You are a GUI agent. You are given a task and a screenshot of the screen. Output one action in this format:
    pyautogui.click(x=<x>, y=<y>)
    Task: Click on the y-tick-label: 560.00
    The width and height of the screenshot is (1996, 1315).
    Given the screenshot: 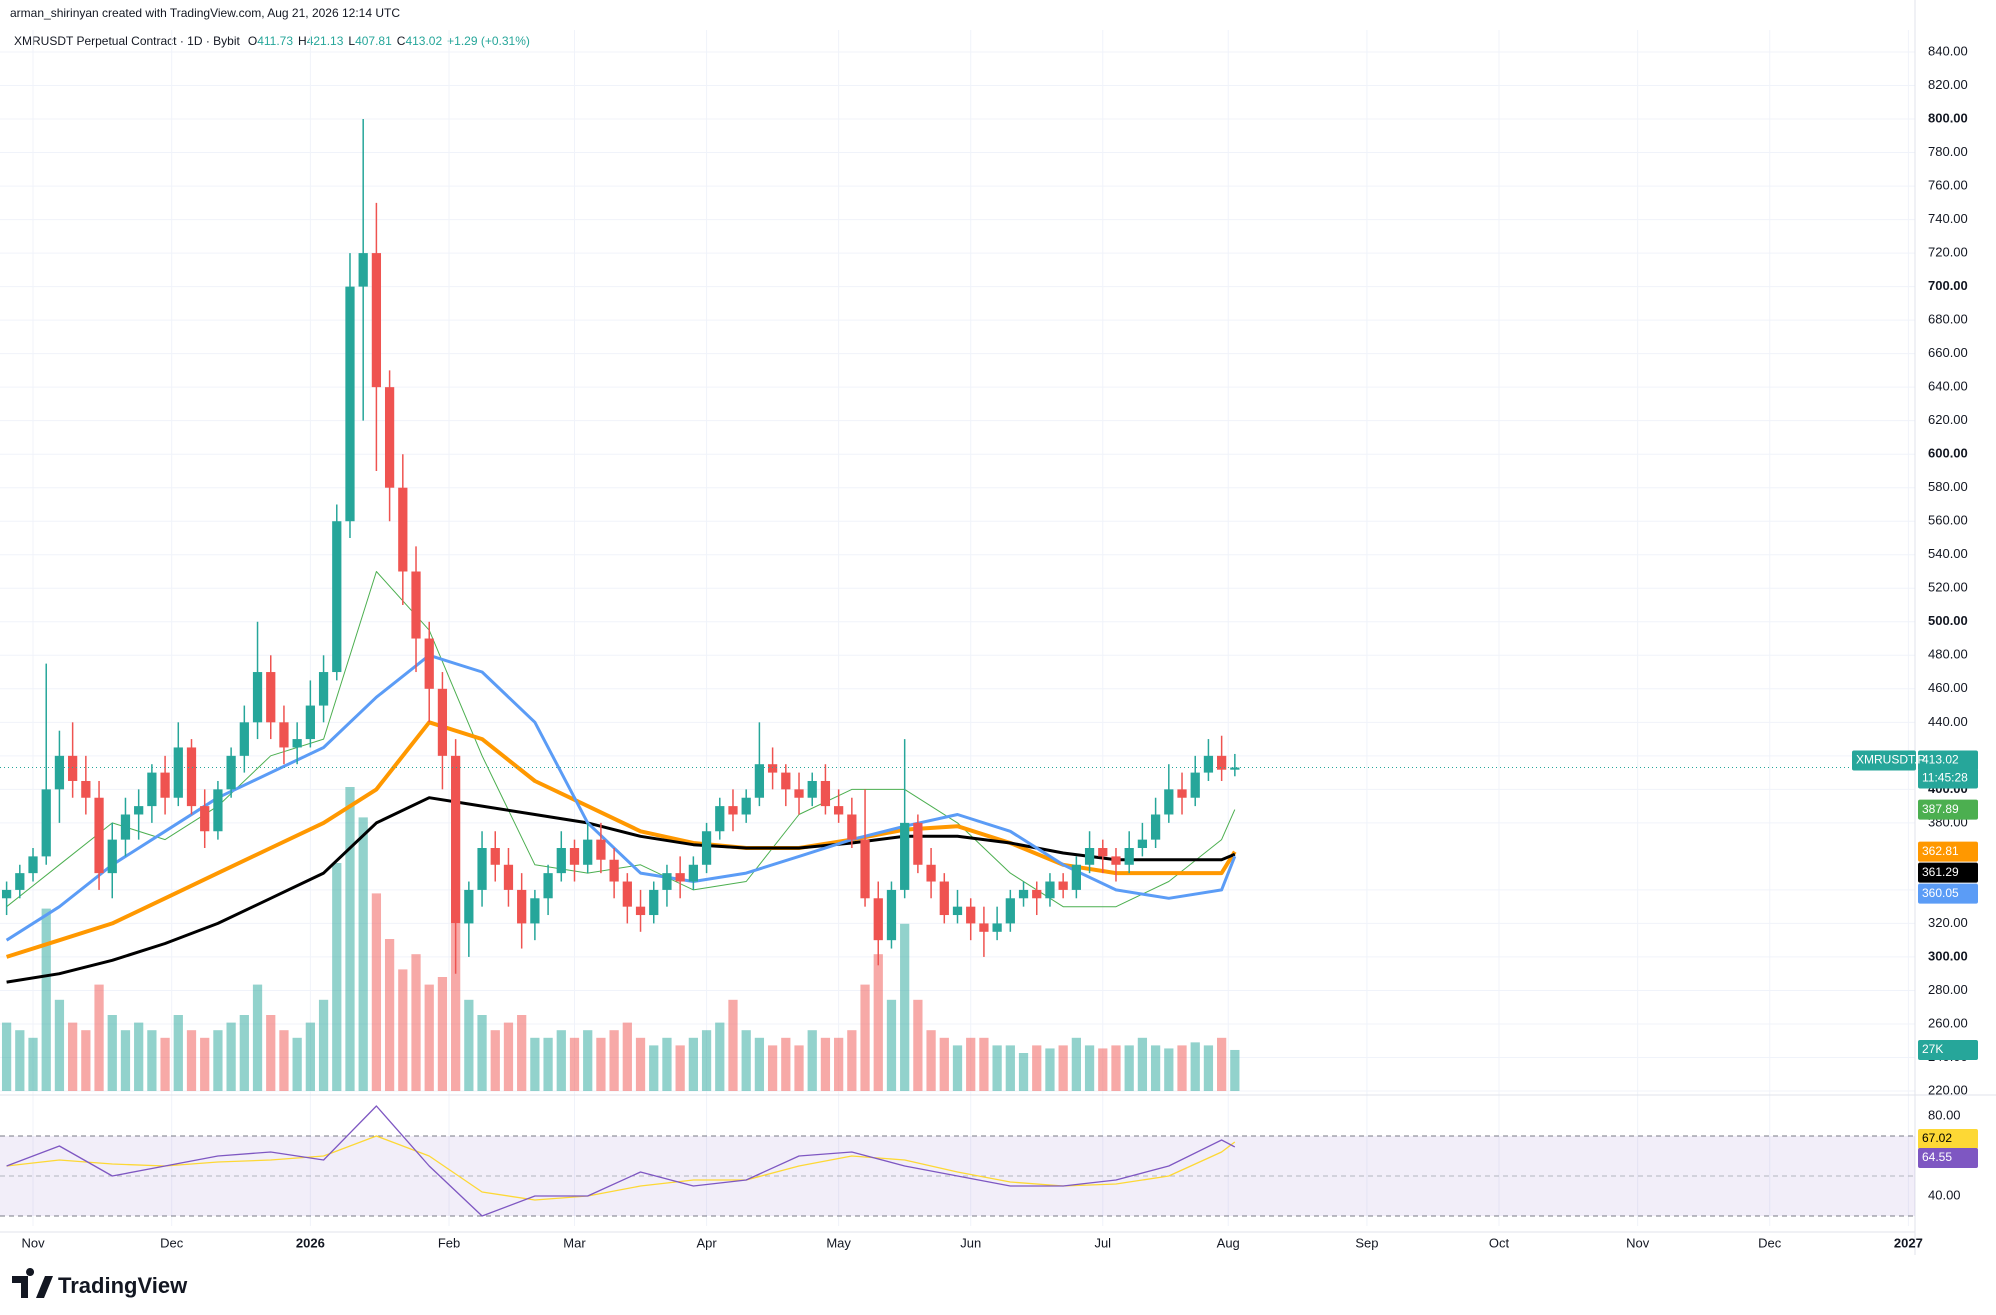 What is the action you would take?
    pyautogui.click(x=1948, y=520)
    